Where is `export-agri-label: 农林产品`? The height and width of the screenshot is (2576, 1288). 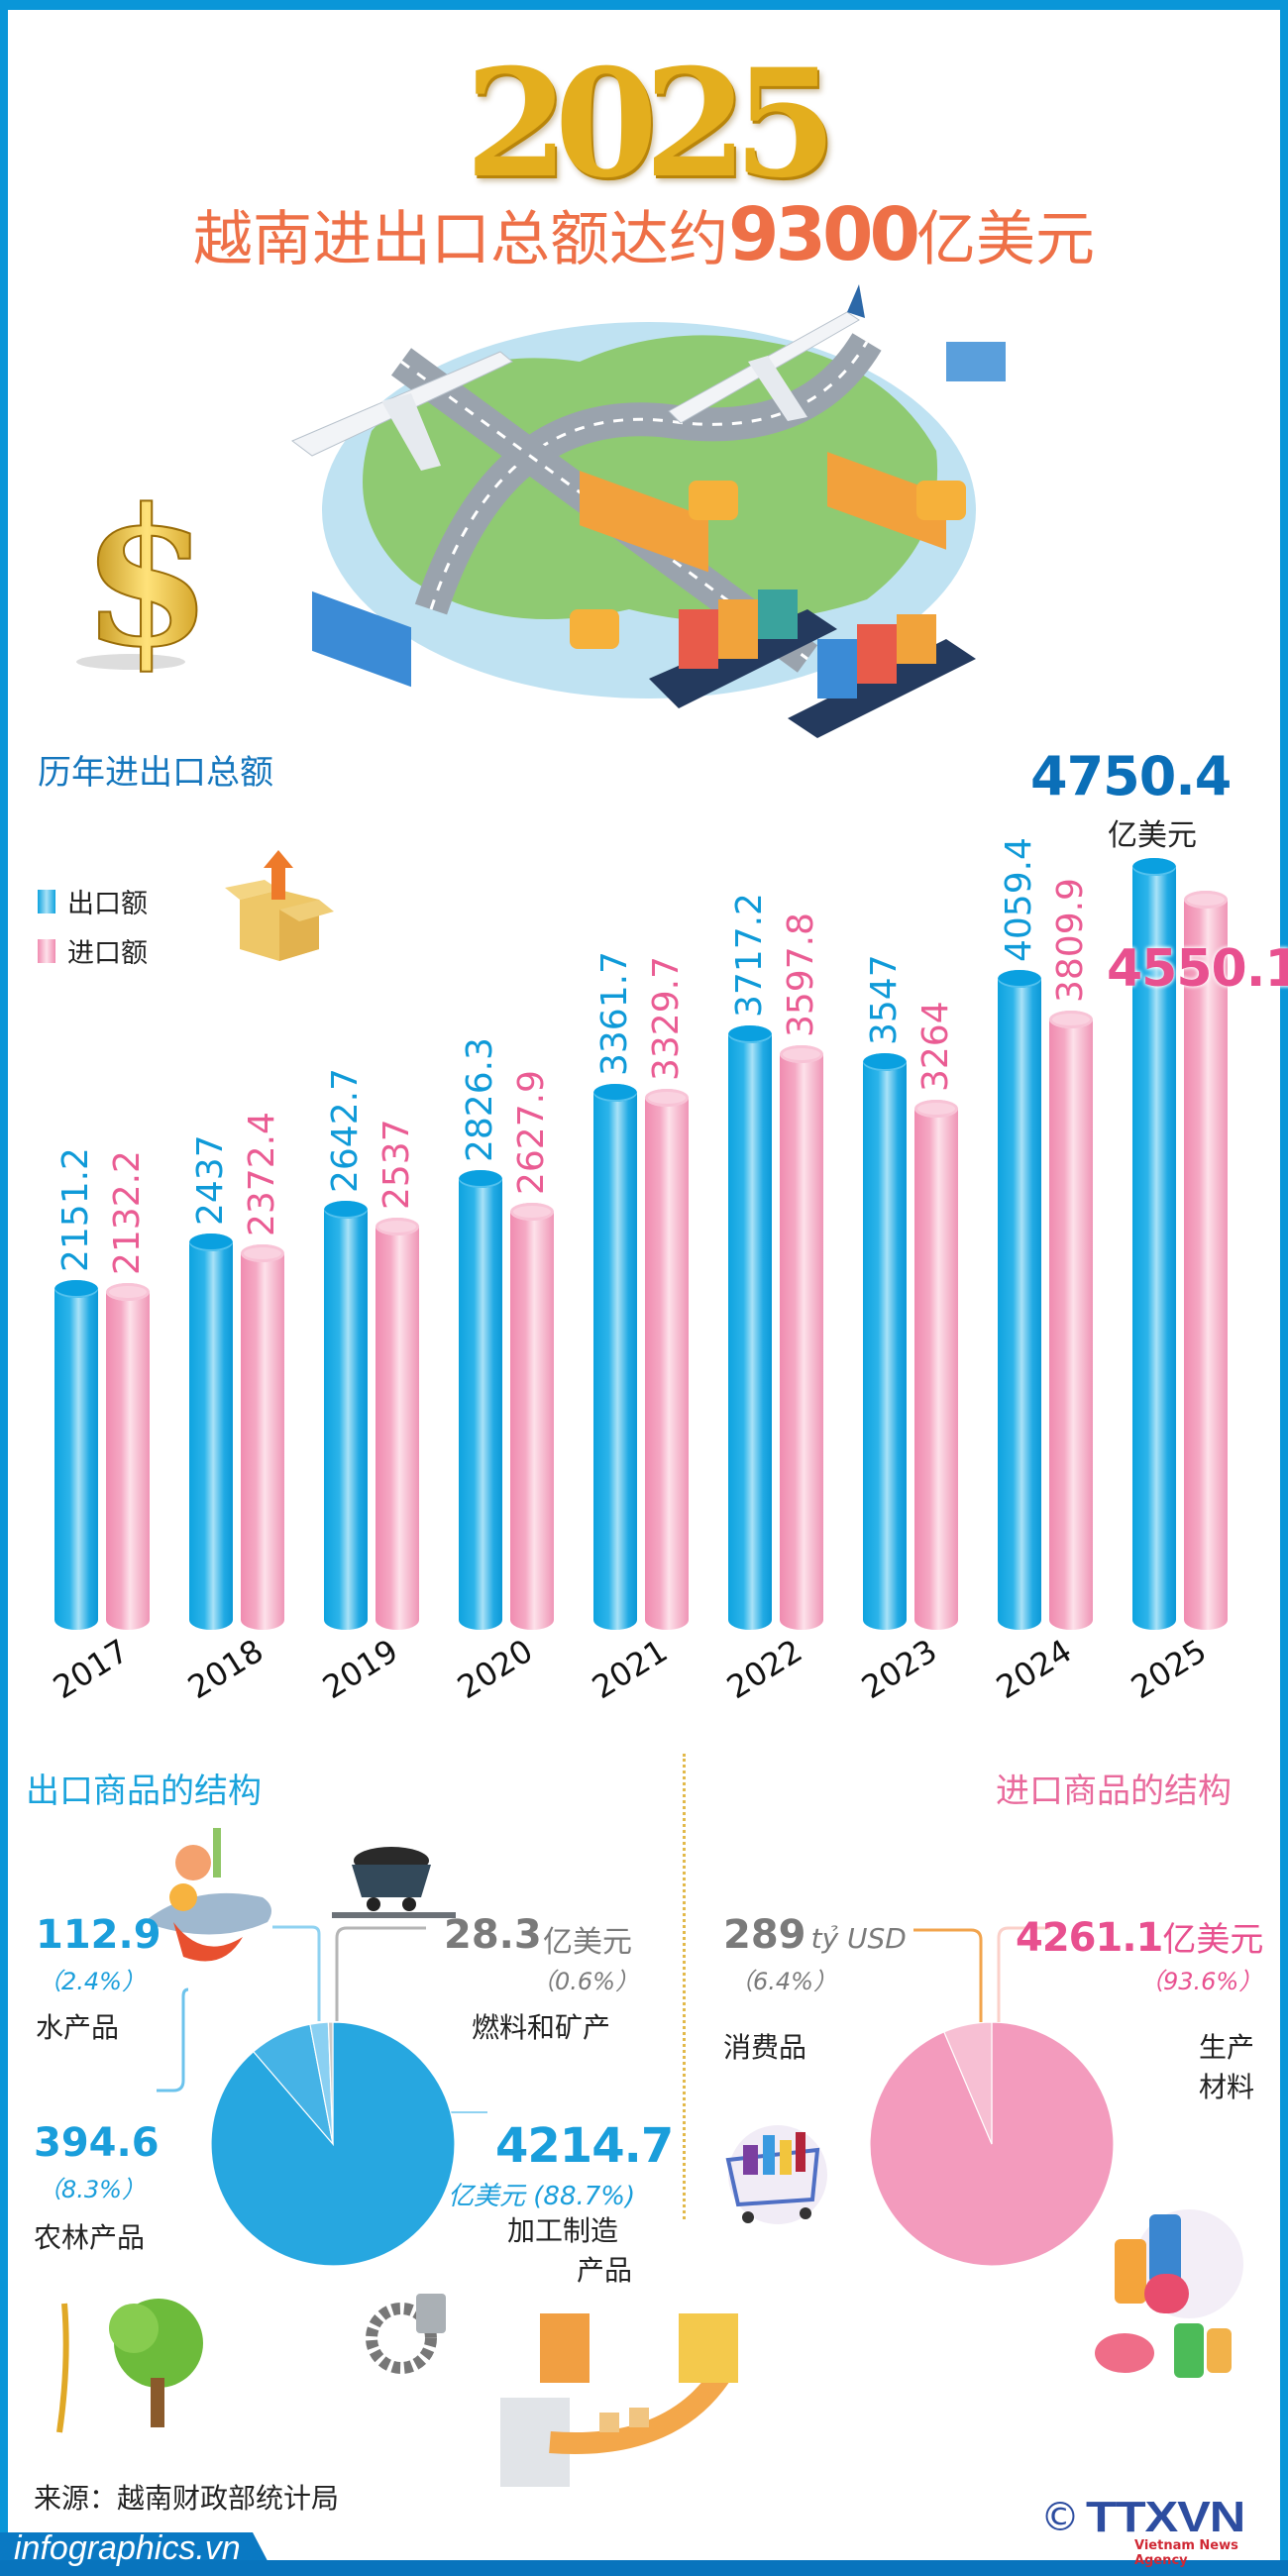 export-agri-label: 农林产品 is located at coordinates (90, 2237).